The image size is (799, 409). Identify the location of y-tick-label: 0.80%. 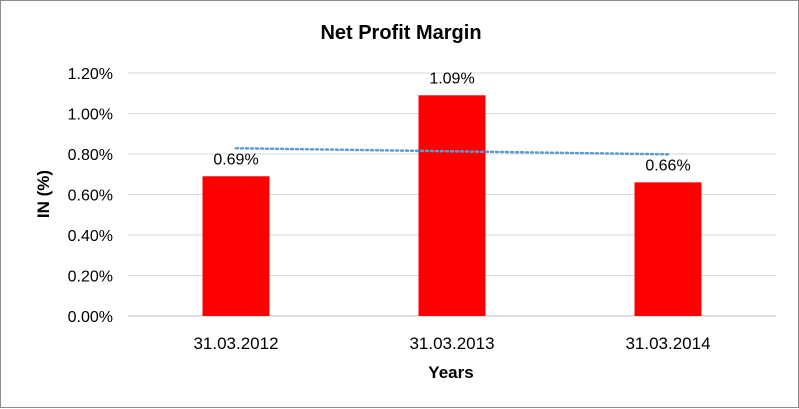
(90, 155).